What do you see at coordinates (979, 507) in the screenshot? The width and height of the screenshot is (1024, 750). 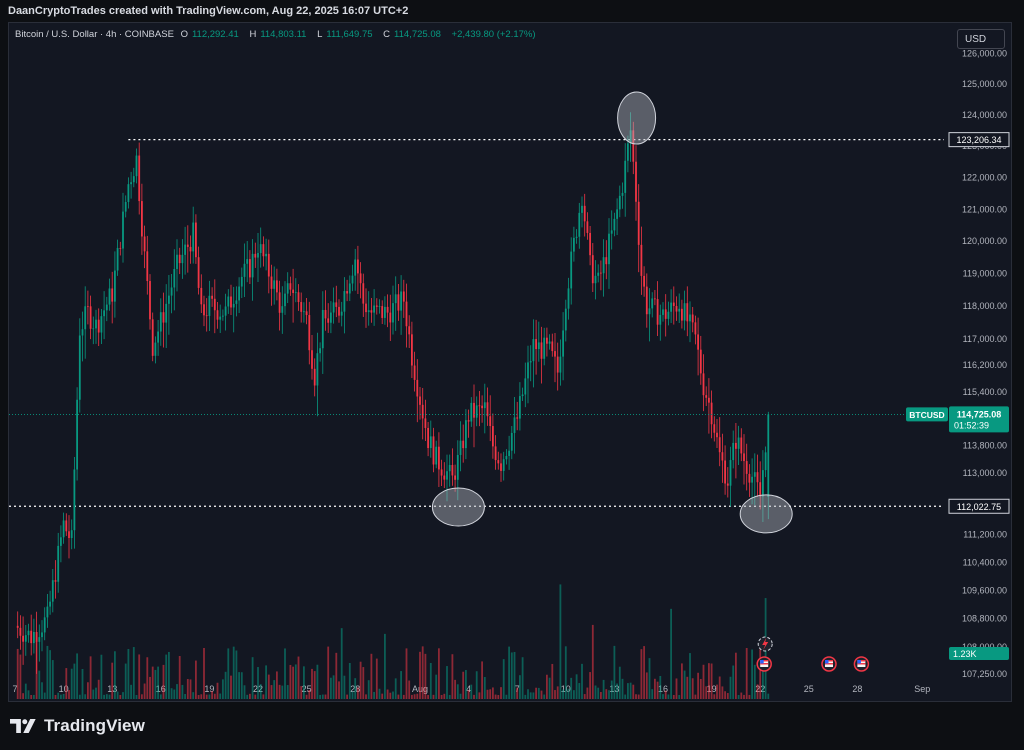 I see `level-price-label: 112,022.75` at bounding box center [979, 507].